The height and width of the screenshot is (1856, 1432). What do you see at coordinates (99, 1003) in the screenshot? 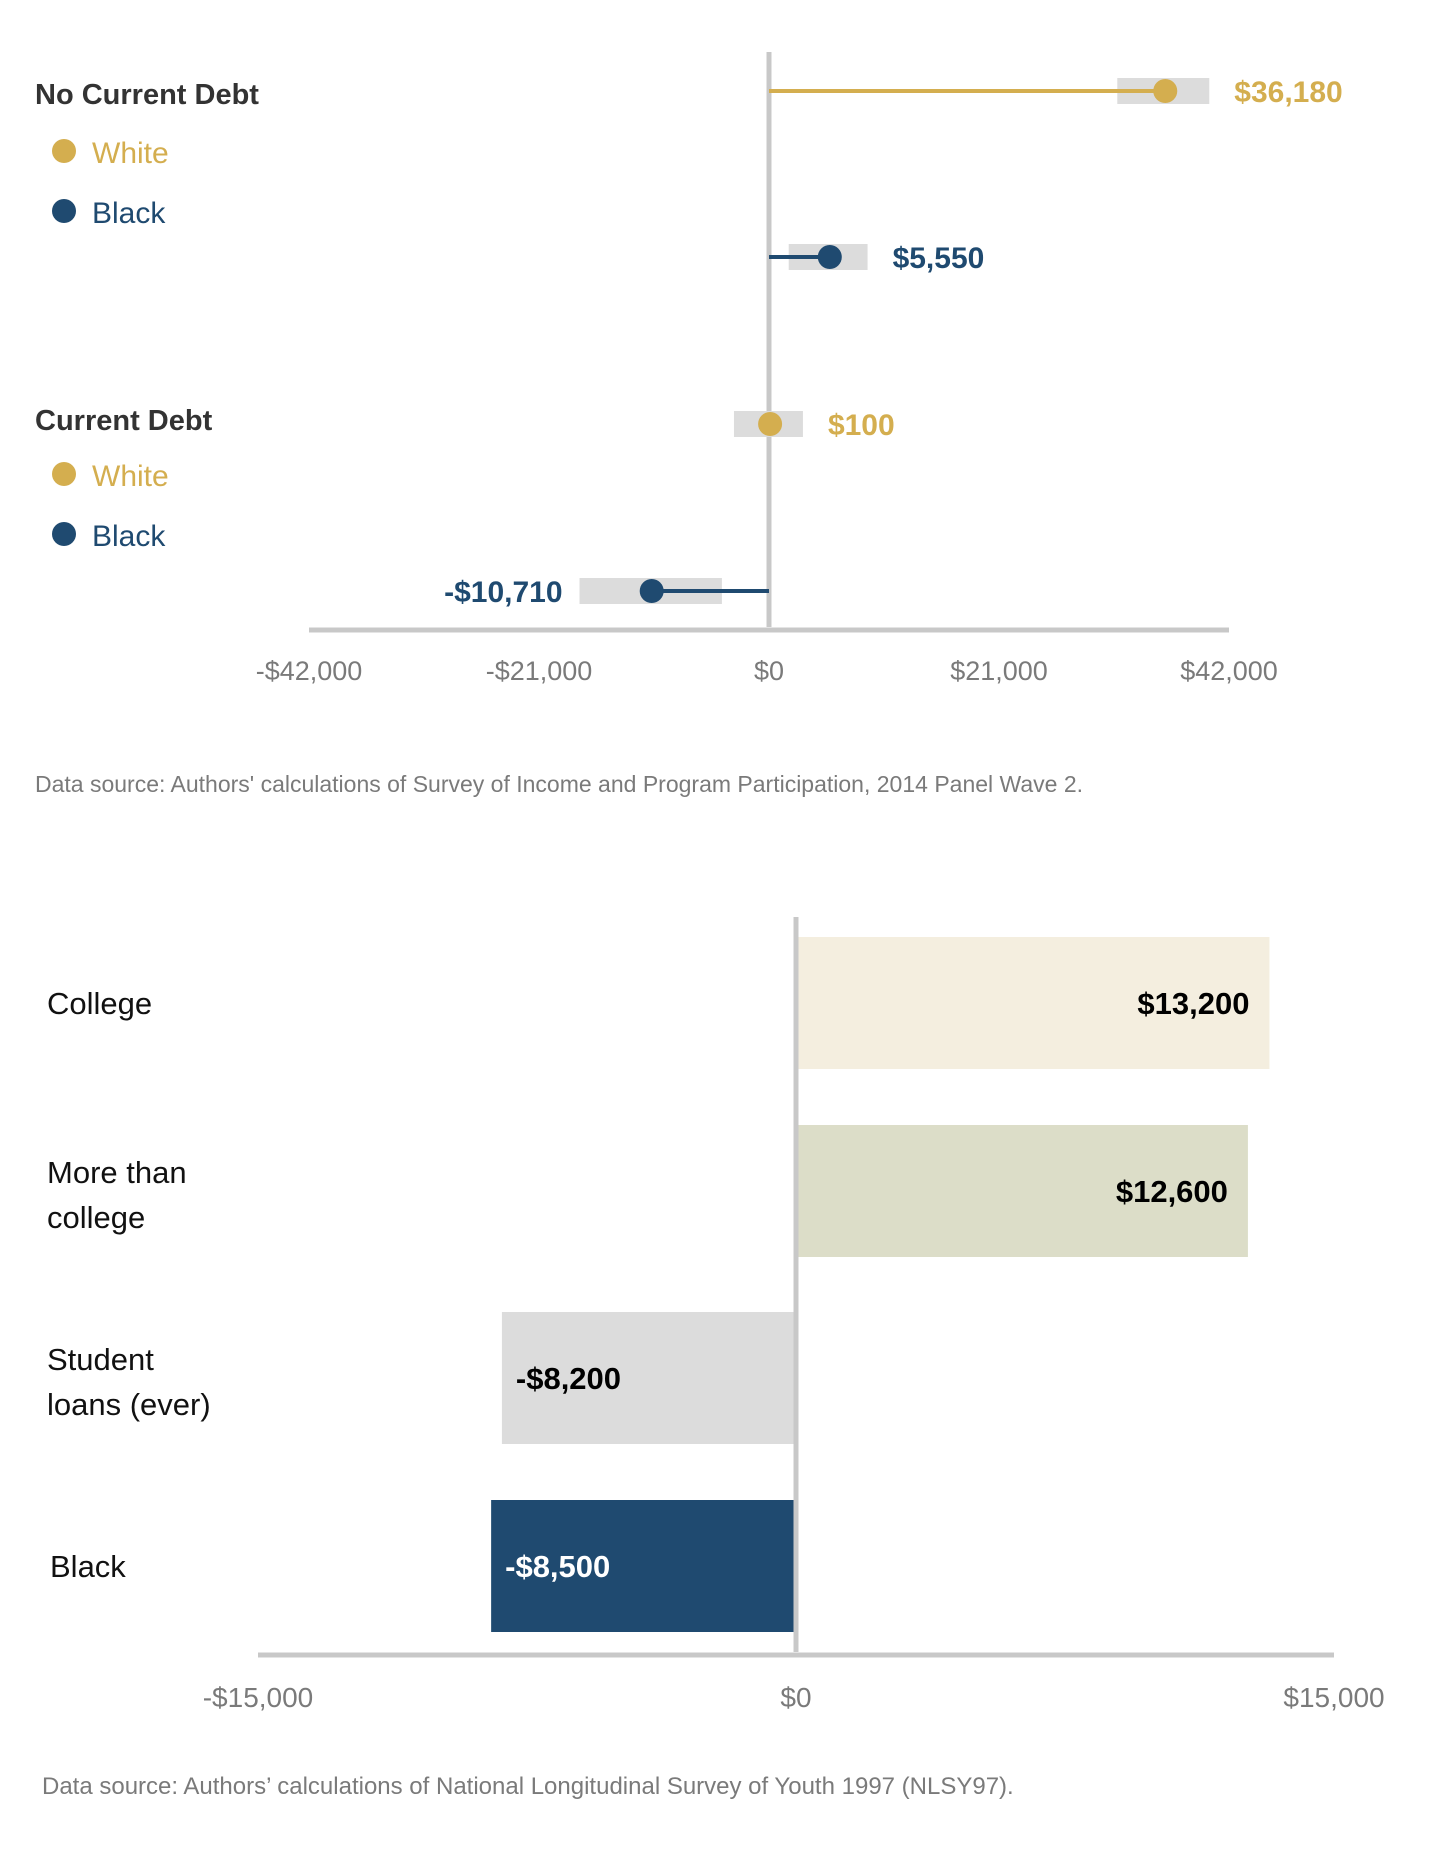
I see `category-label: College` at bounding box center [99, 1003].